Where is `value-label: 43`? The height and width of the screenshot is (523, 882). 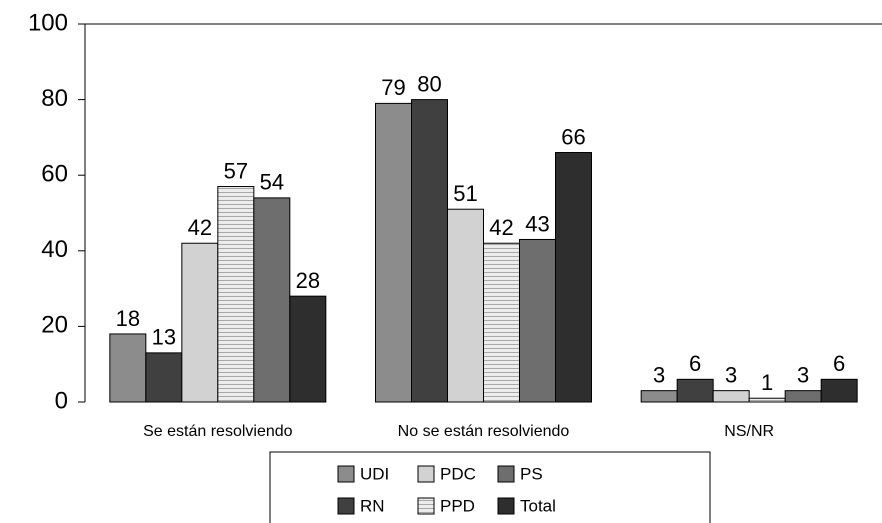
value-label: 43 is located at coordinates (537, 223).